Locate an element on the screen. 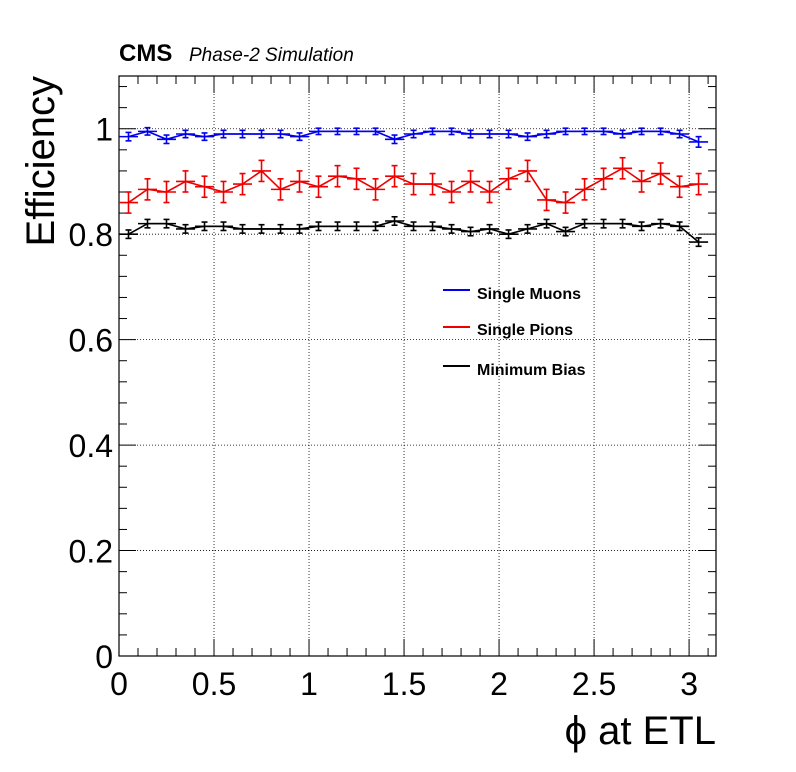 The width and height of the screenshot is (796, 772). y-tick-label: 0.2 is located at coordinates (91, 552).